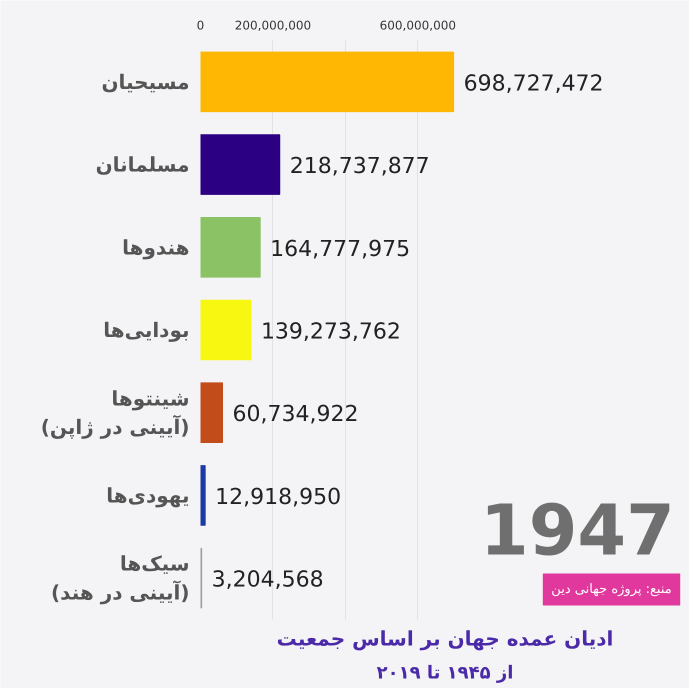 This screenshot has width=689, height=688. Describe the element at coordinates (445, 673) in the screenshot. I see `text: از ۱۹۴۵ تا ۲۰۱۹` at that location.